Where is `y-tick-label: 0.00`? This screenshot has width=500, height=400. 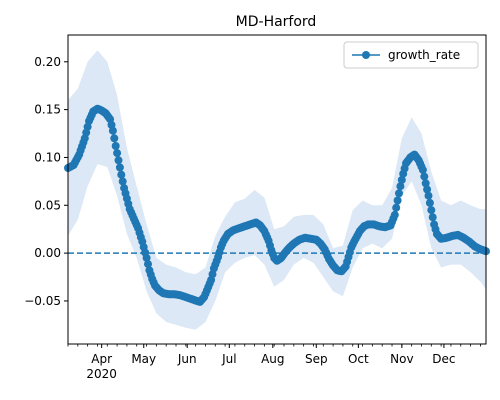 y-tick-label: 0.00 is located at coordinates (47, 253).